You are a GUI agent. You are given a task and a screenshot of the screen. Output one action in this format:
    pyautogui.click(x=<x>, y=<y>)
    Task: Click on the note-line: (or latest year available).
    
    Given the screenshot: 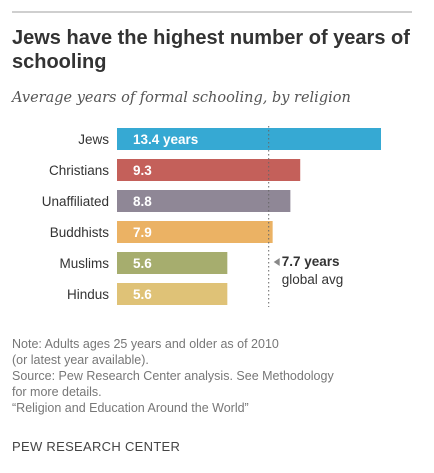 What is the action you would take?
    pyautogui.click(x=80, y=360)
    